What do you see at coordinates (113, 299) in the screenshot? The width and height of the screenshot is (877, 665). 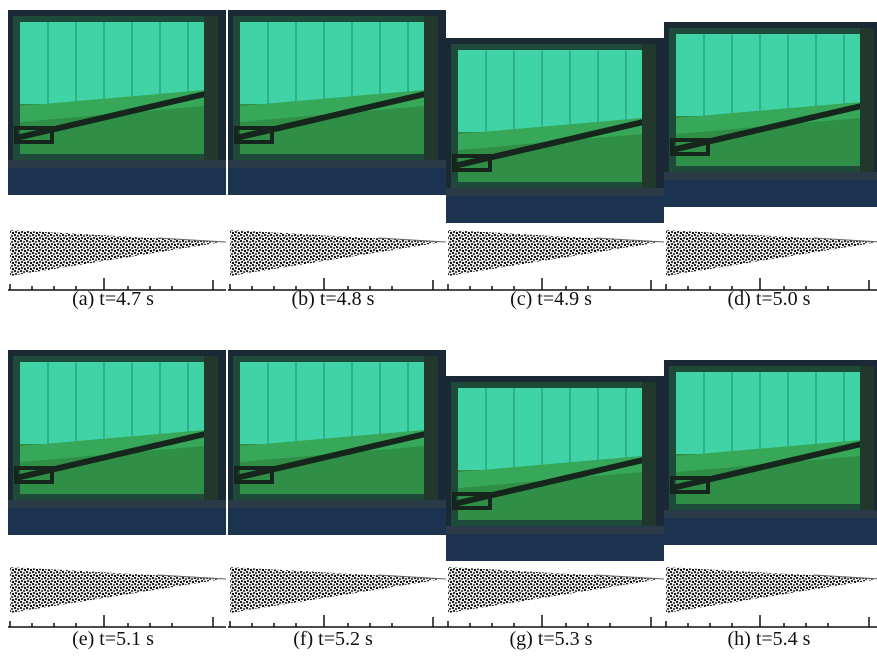 I see `panel-caption: (a) t=4.7 s` at bounding box center [113, 299].